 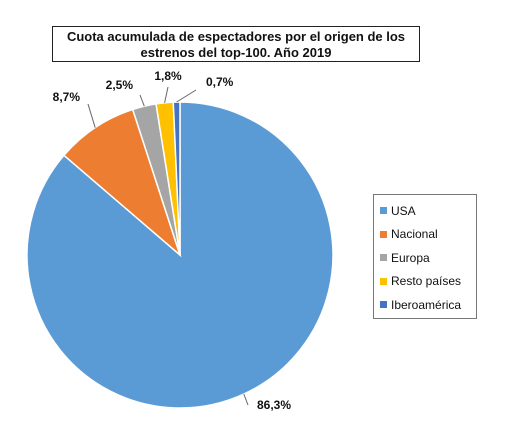 What do you see at coordinates (383, 211) in the screenshot?
I see `legend-swatch-usa` at bounding box center [383, 211].